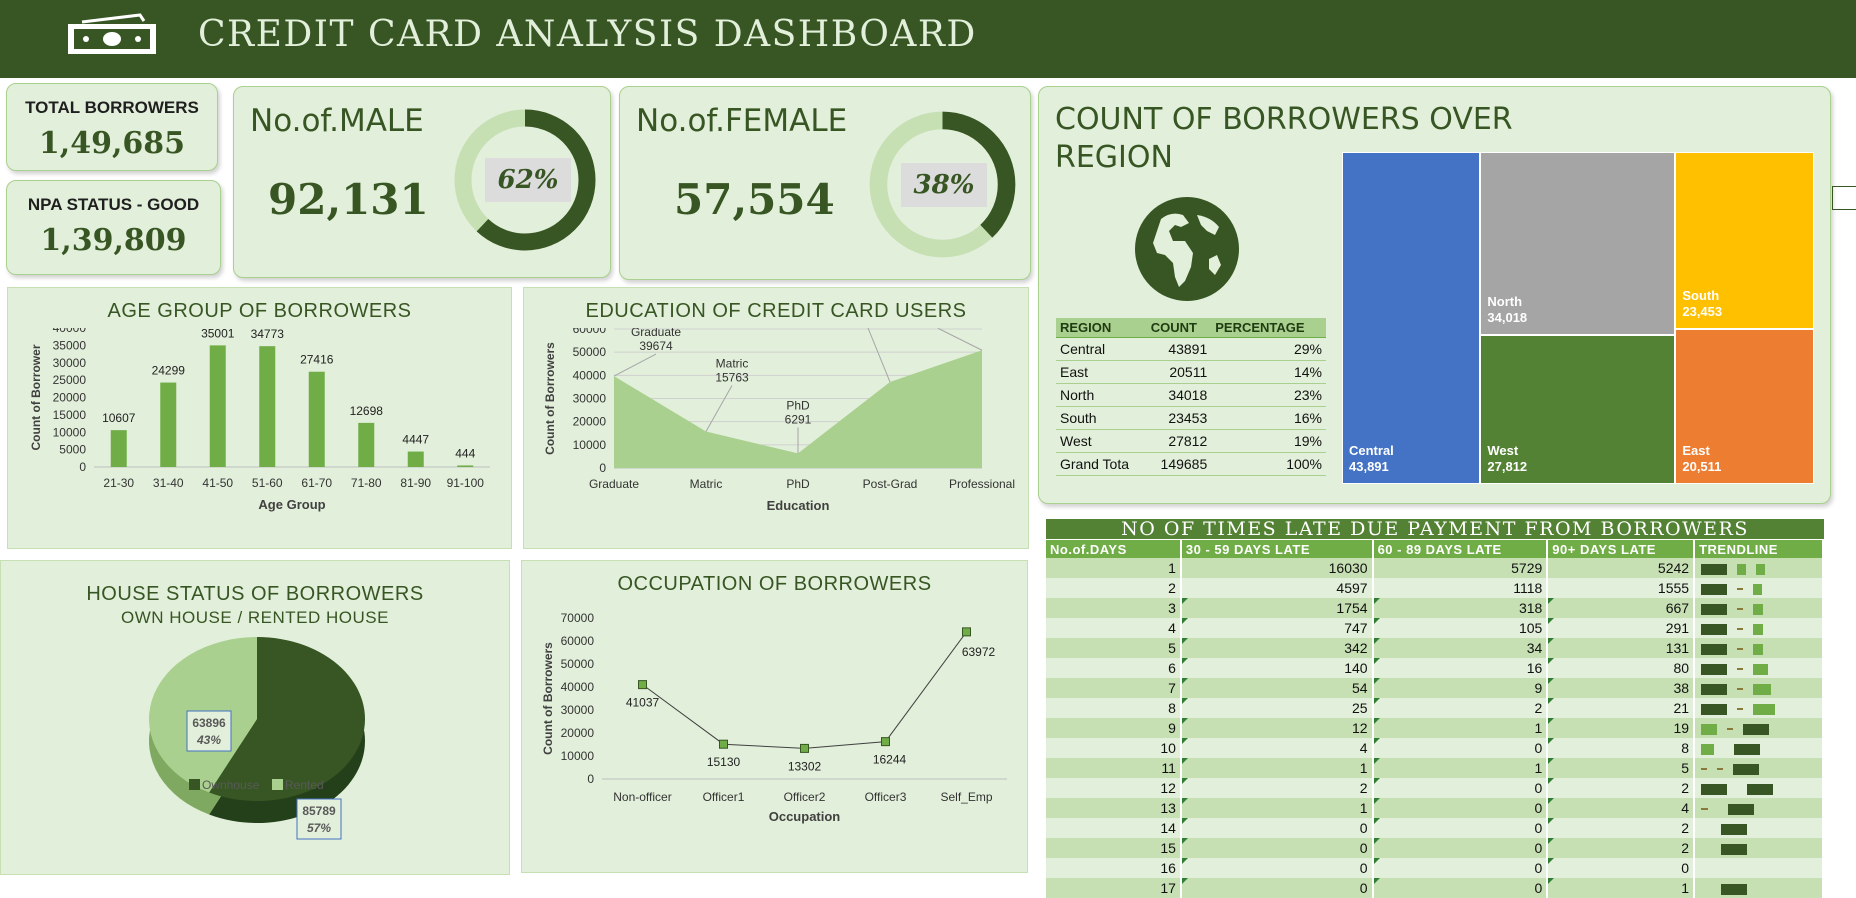 This screenshot has height=898, width=1856. I want to click on occupation-value-label: 13302, so click(805, 766).